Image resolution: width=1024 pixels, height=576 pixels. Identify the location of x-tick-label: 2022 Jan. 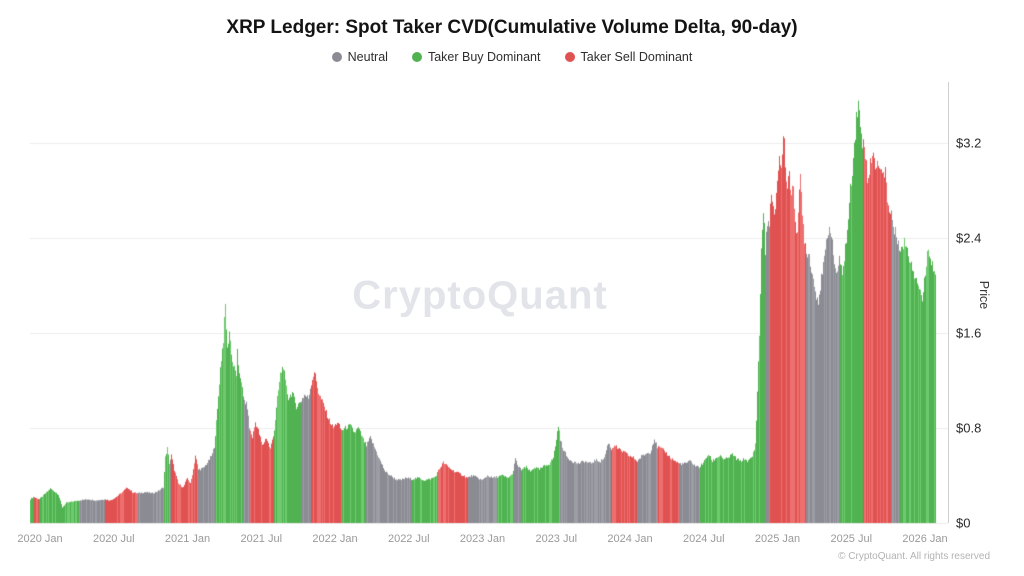
(335, 539).